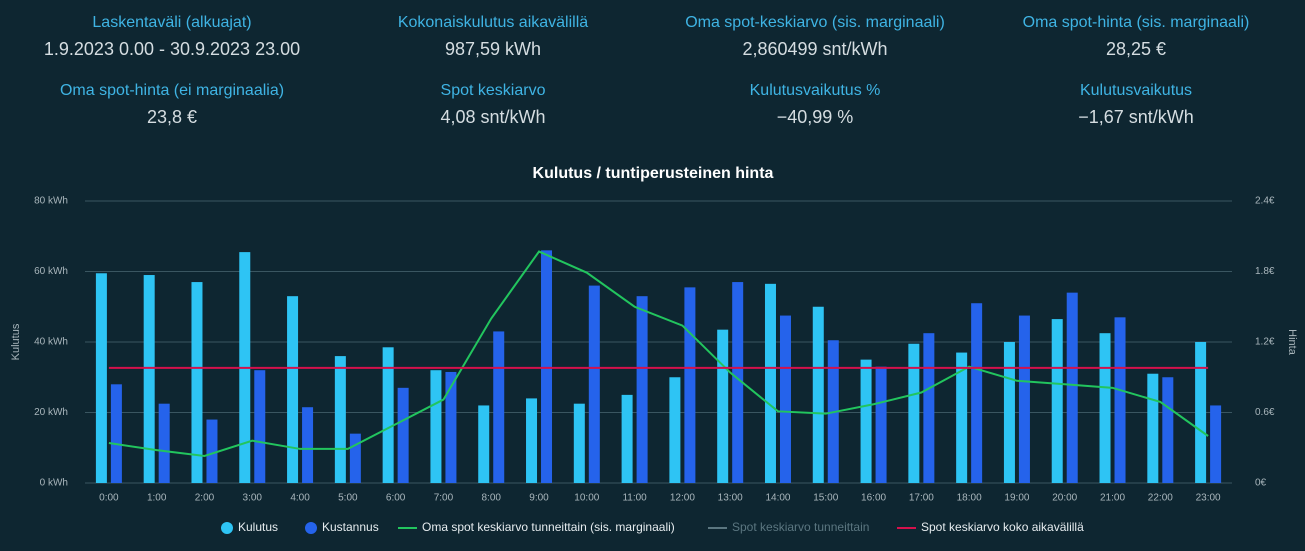 Image resolution: width=1305 pixels, height=551 pixels. Describe the element at coordinates (396, 498) in the screenshot. I see `x-tick-label: 6:00` at that location.